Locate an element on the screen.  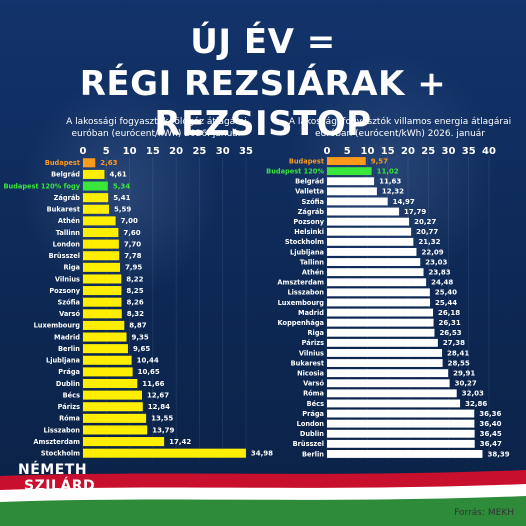
right-value-label-9: 22,09 is located at coordinates (432, 252).